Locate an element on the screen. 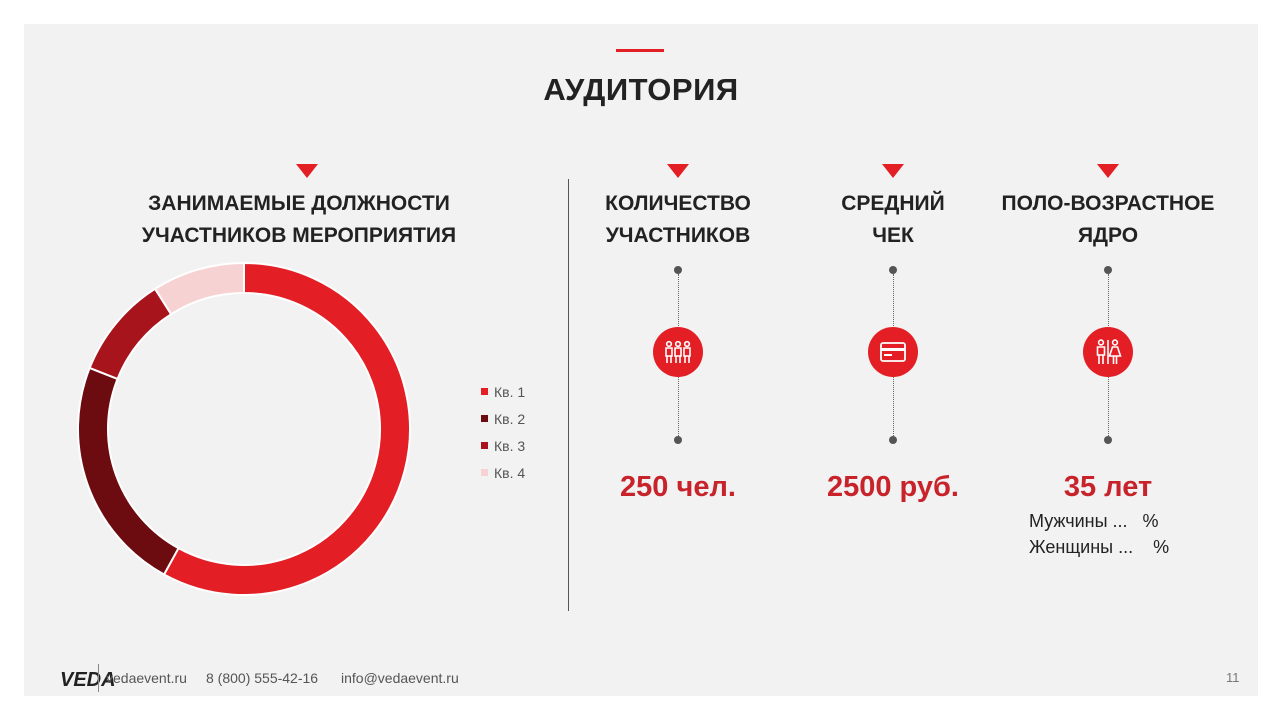 This screenshot has width=1280, height=720. male-female-icon is located at coordinates (1108, 352).